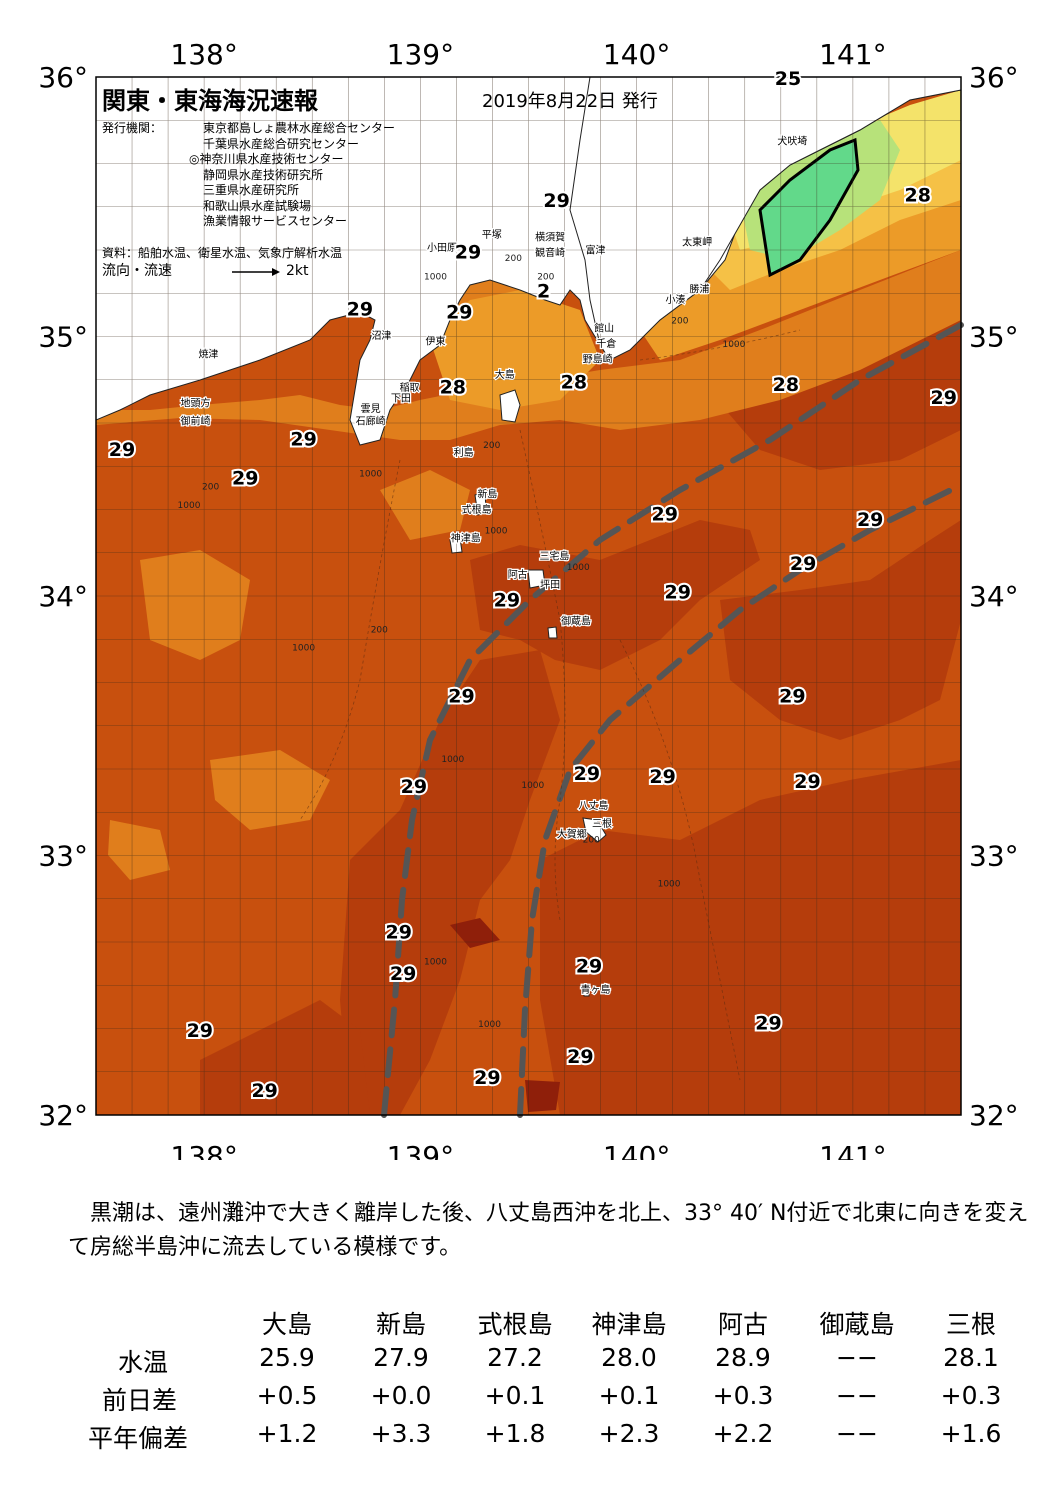  I want to click on place-name-label: 坪田, so click(550, 584).